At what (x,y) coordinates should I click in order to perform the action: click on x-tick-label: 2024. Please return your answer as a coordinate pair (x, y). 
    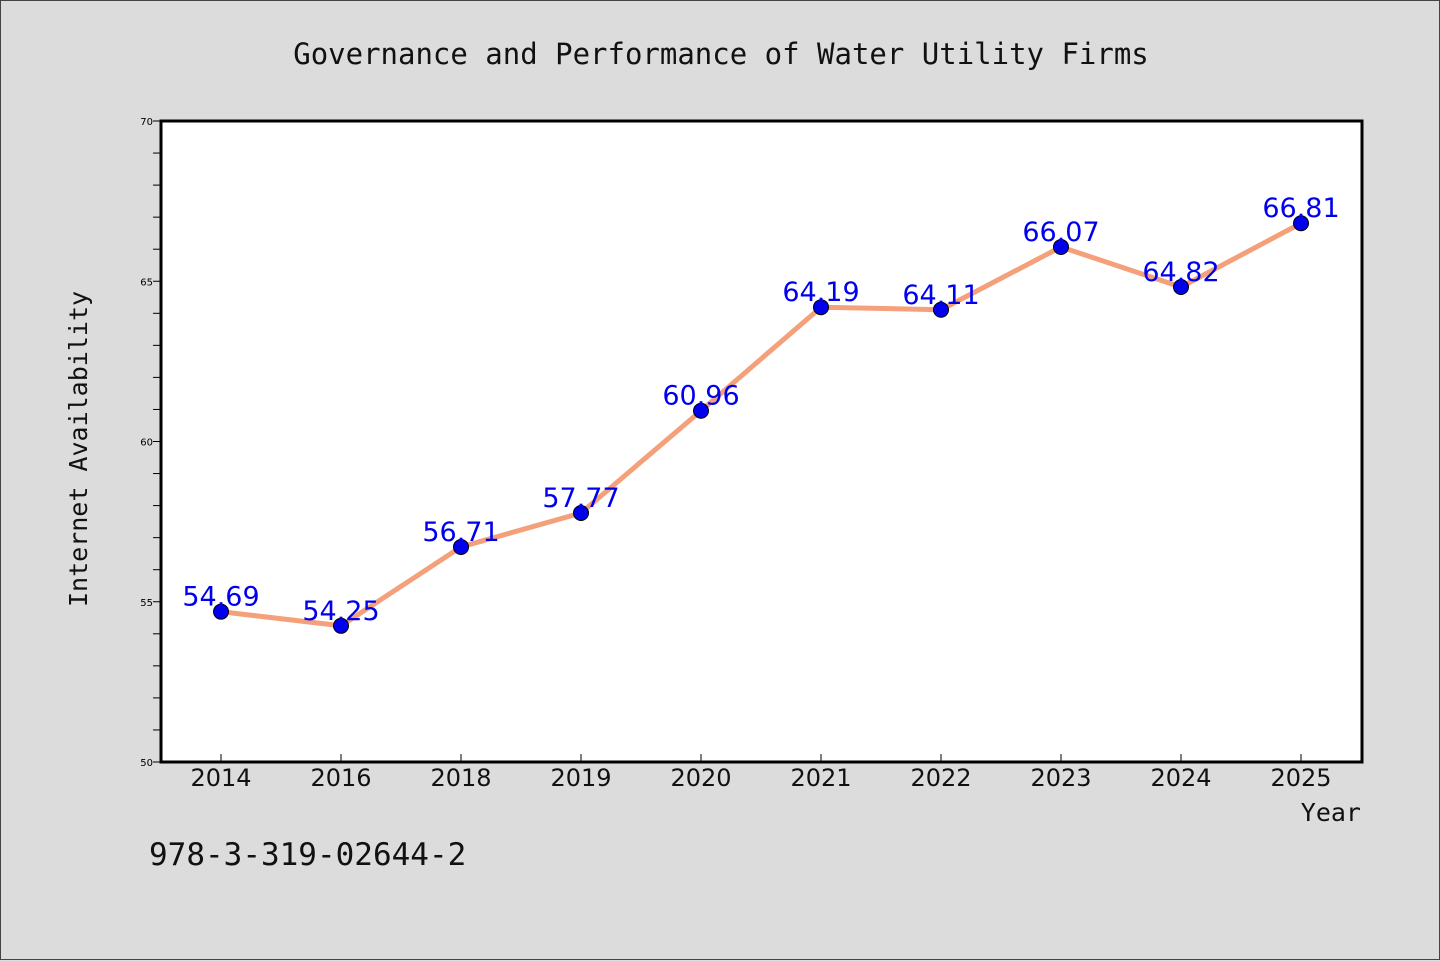
    Looking at the image, I should click on (1180, 778).